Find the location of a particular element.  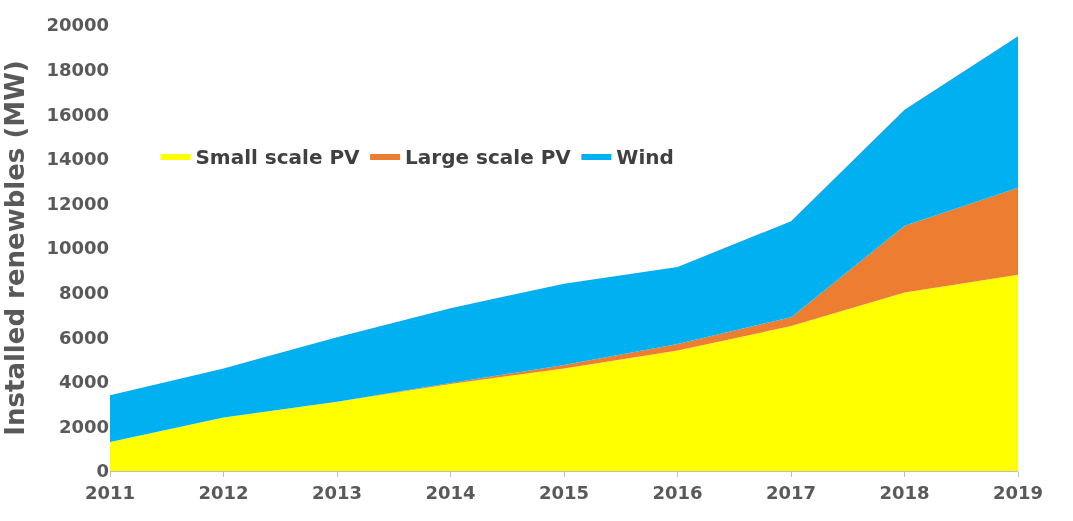

x-tick-label: 2015 is located at coordinates (564, 492).